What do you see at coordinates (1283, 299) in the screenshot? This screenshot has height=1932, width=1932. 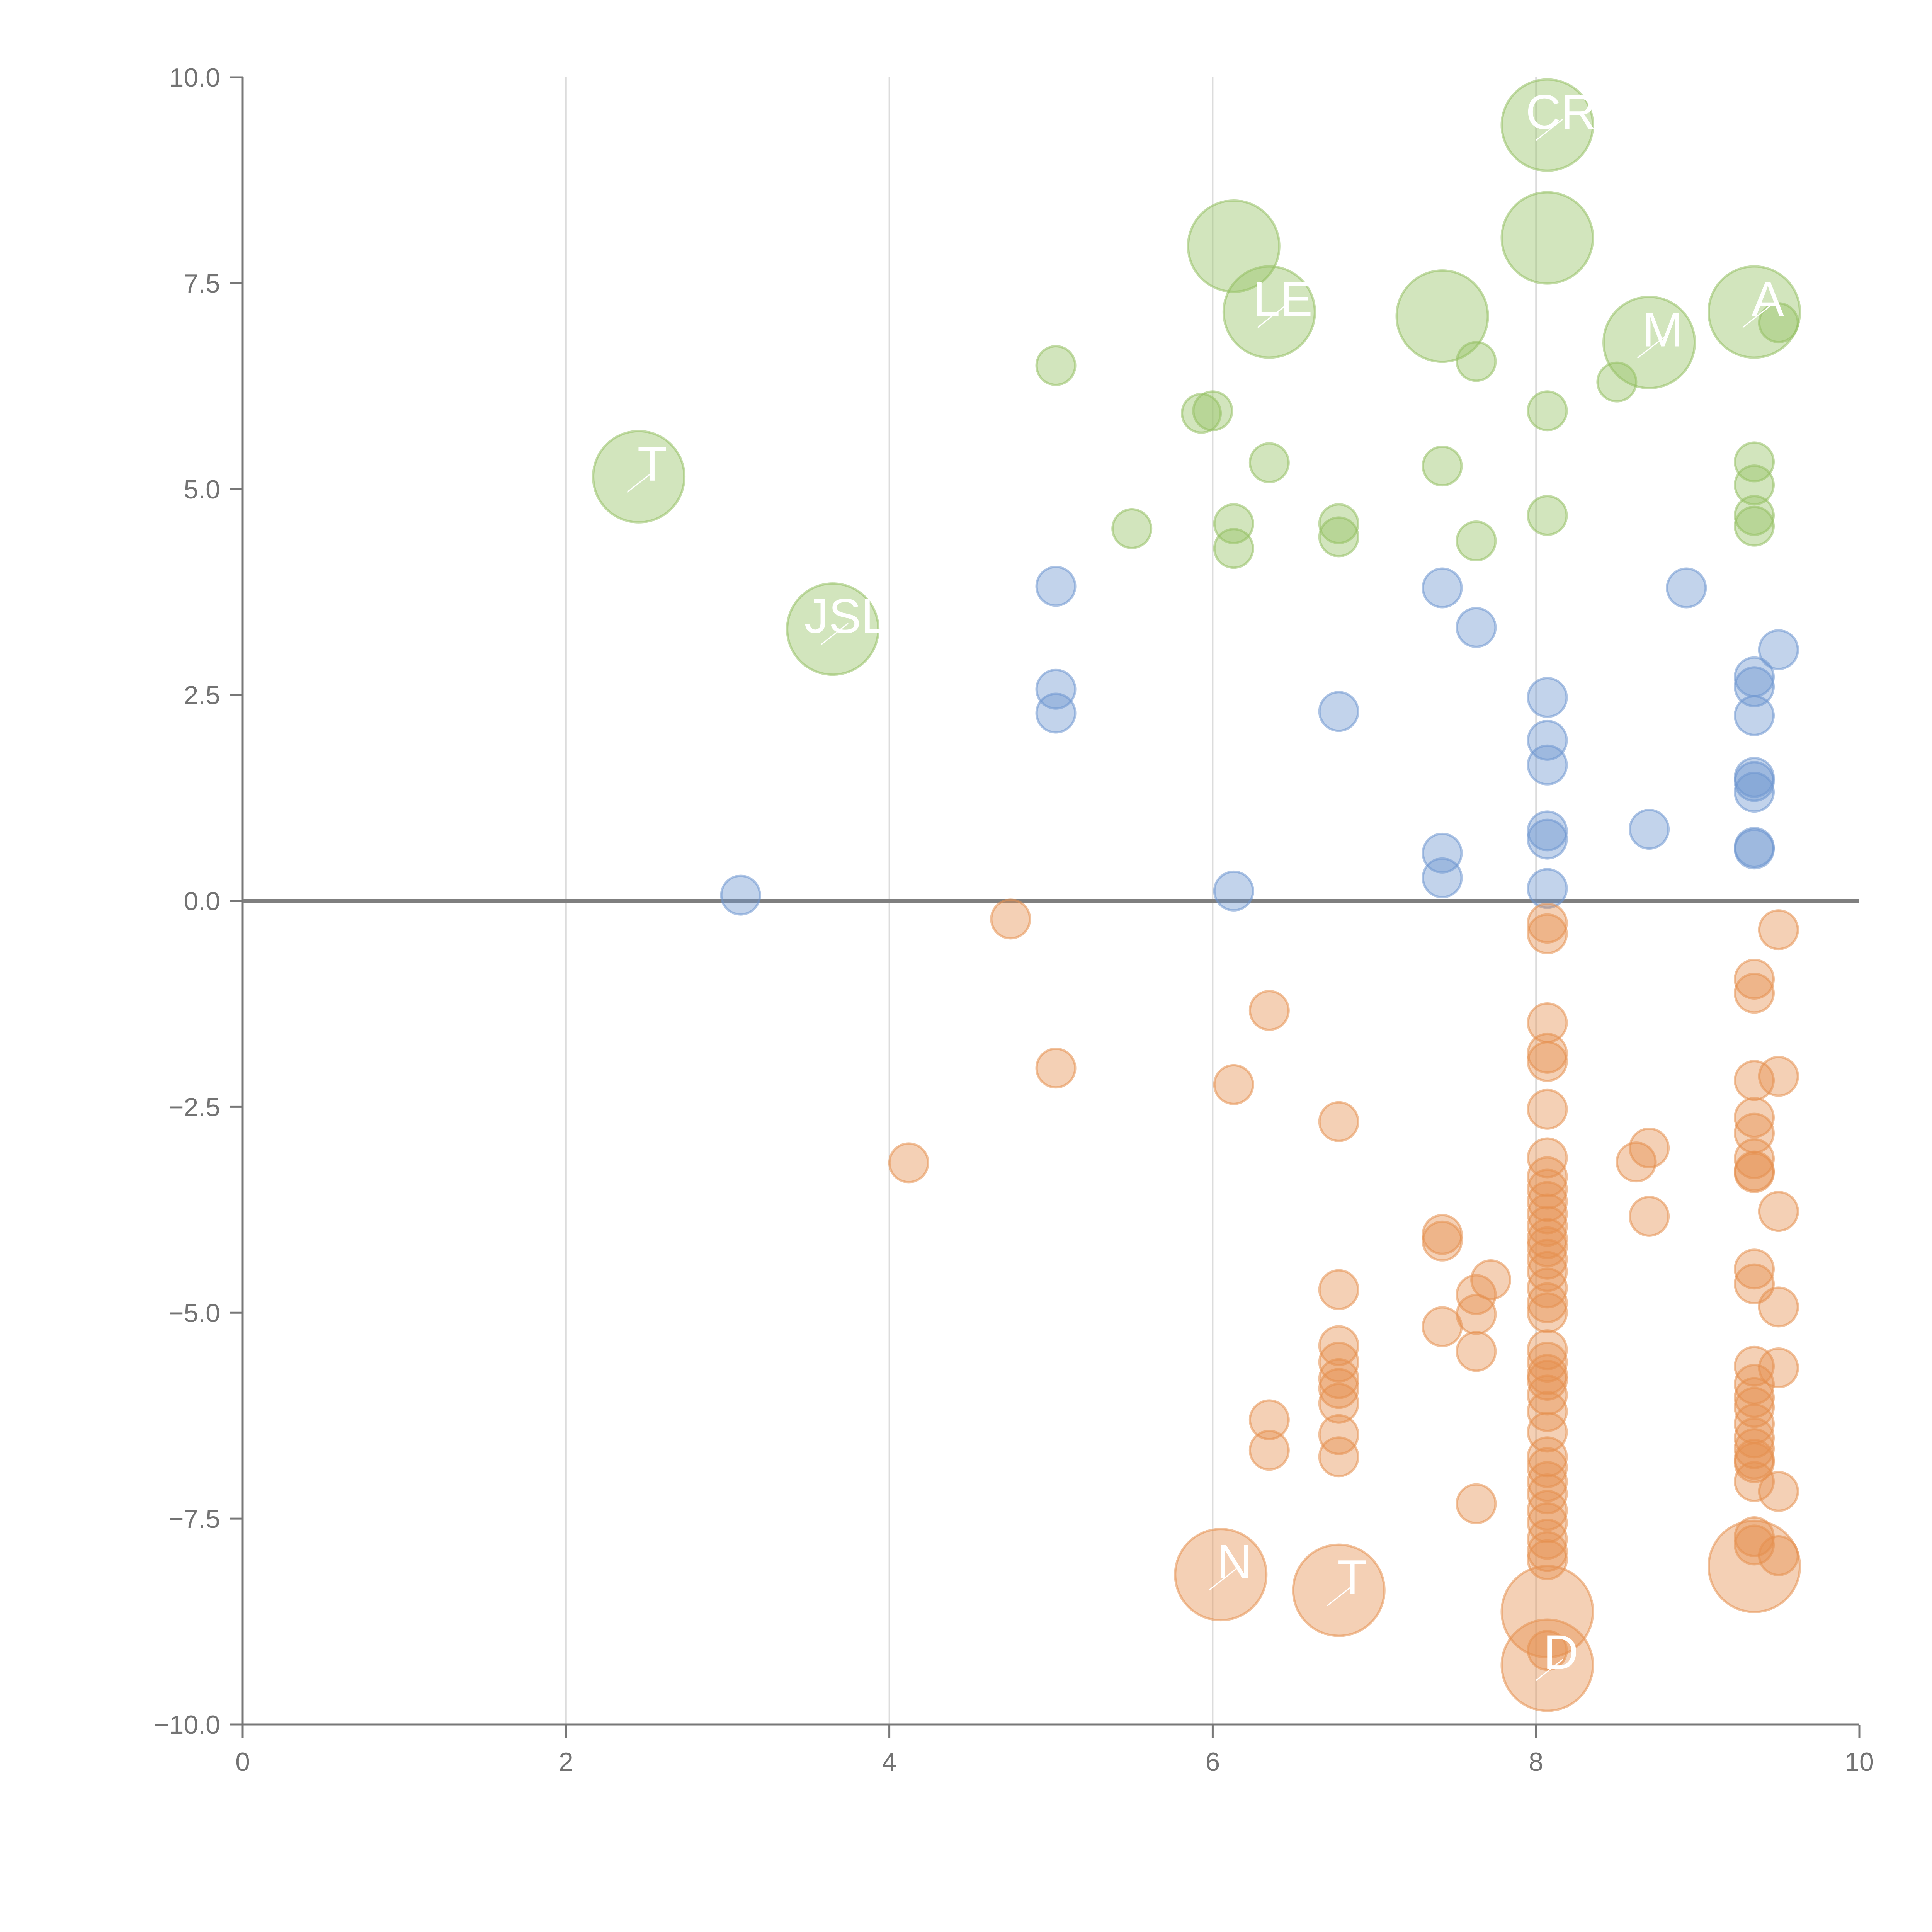 I see `green-point-label: LE` at bounding box center [1283, 299].